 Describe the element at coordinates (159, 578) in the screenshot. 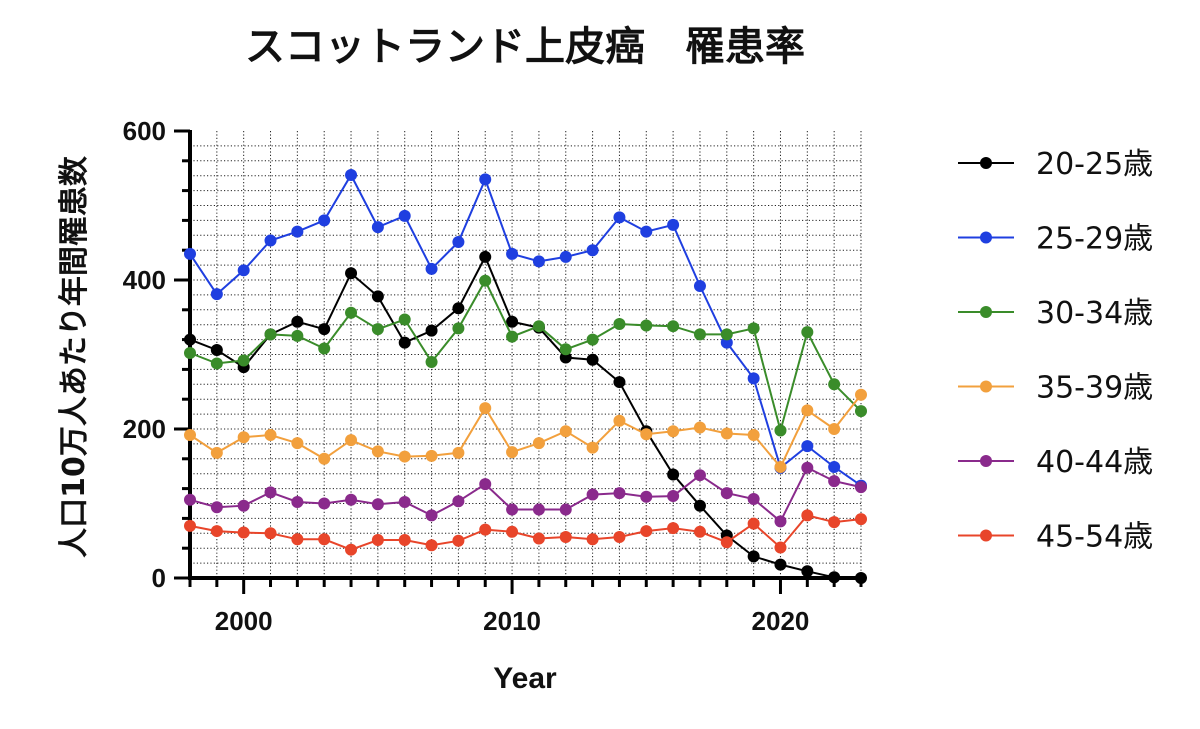

I see `y-tick-label: 0` at that location.